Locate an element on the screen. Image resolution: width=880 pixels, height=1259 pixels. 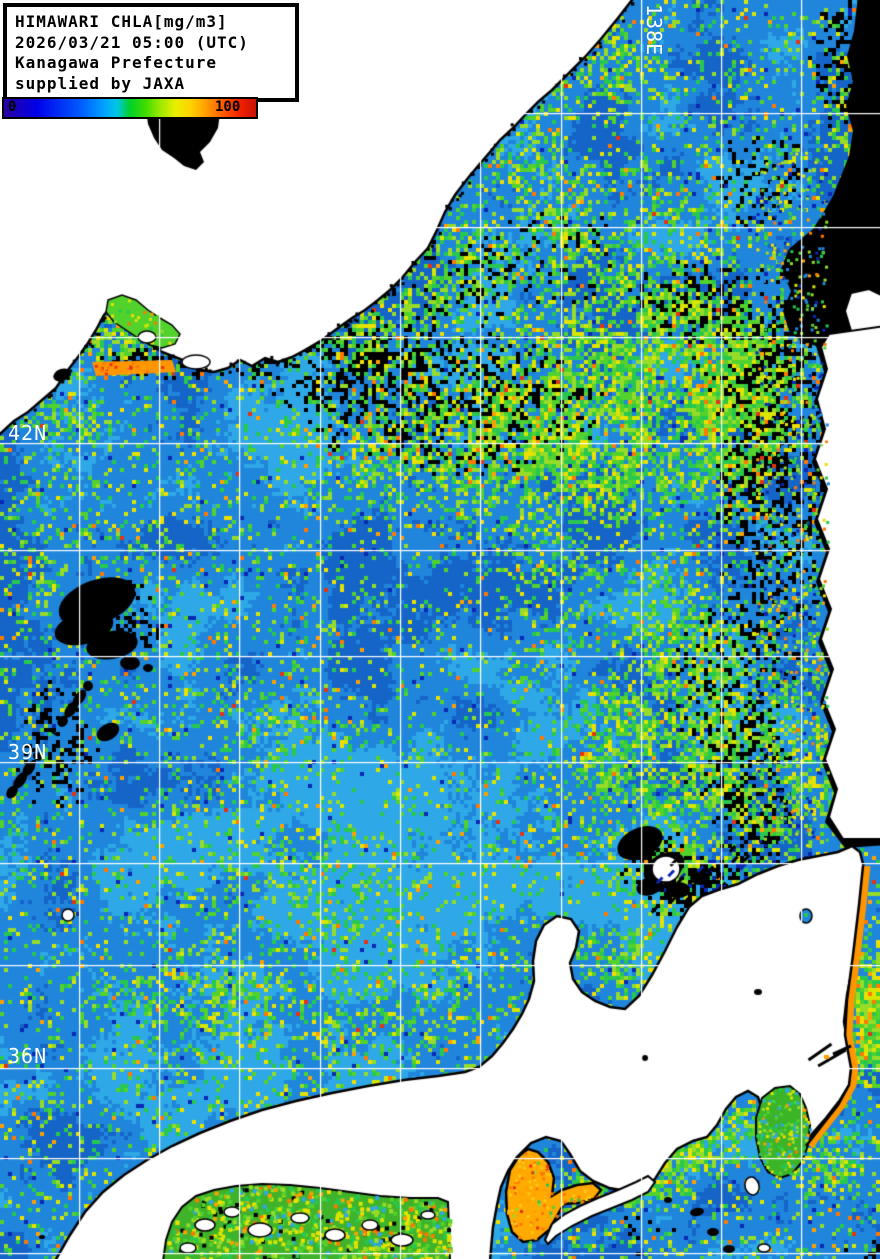
map-attribution: supplied by JAXA is located at coordinates (100, 83).